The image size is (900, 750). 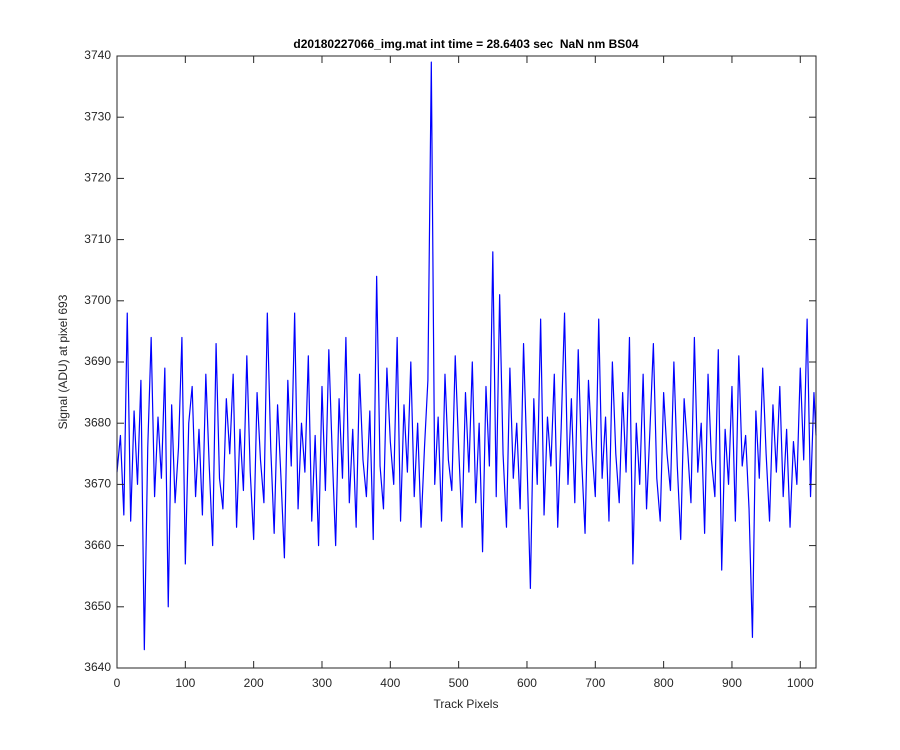 I want to click on x-tick-label: 200, so click(x=254, y=683).